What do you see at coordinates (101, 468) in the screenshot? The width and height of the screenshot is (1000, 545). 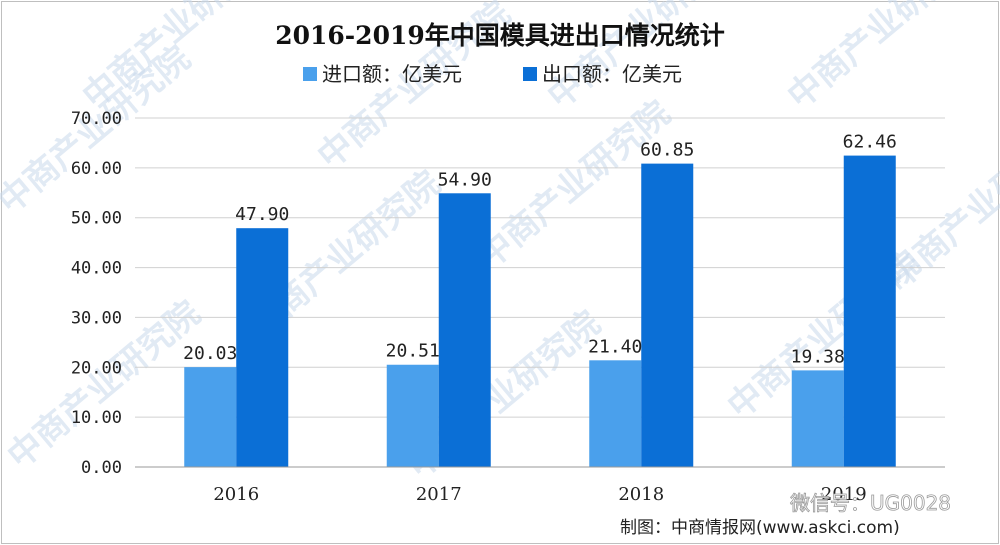 I see `y-tick-label: 0.00` at bounding box center [101, 468].